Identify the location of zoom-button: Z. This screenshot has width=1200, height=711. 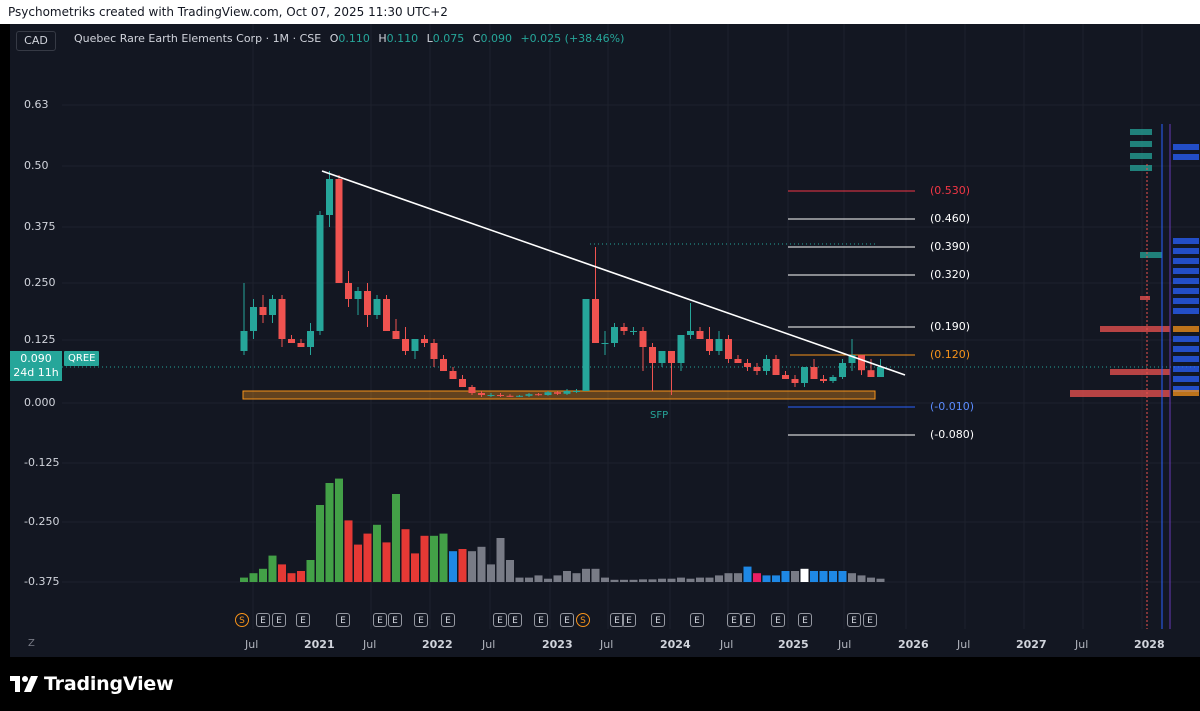
(31, 643).